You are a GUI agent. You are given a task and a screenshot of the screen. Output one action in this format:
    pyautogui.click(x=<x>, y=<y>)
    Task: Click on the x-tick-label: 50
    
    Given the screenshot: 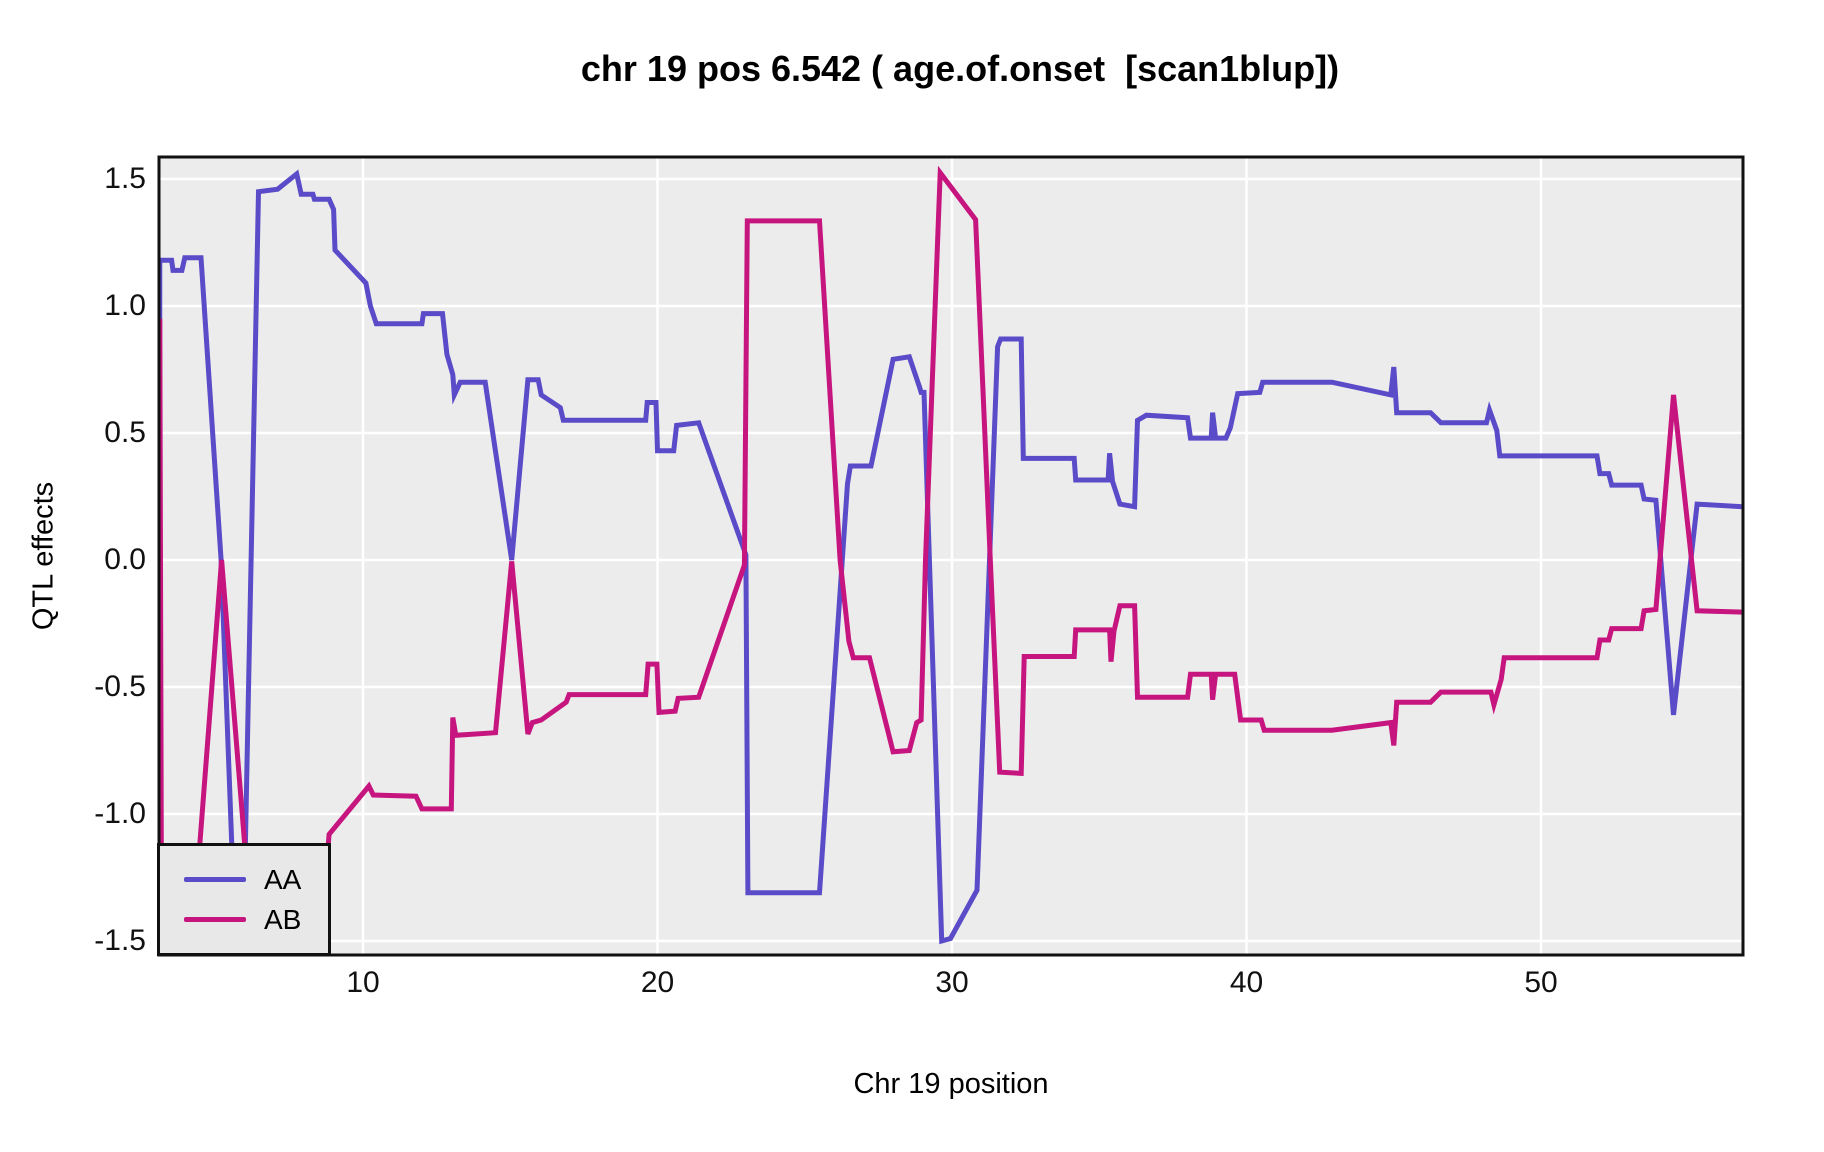 What is the action you would take?
    pyautogui.click(x=1541, y=982)
    